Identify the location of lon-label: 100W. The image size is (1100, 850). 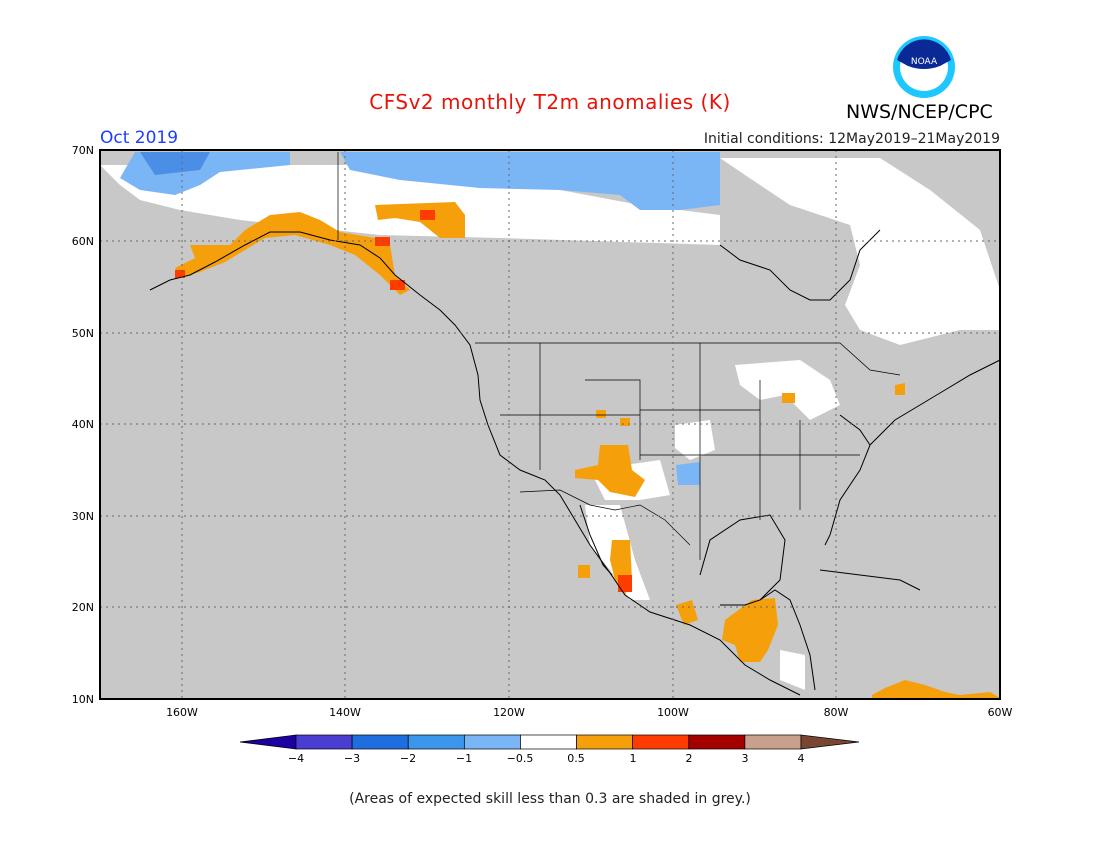
(673, 712).